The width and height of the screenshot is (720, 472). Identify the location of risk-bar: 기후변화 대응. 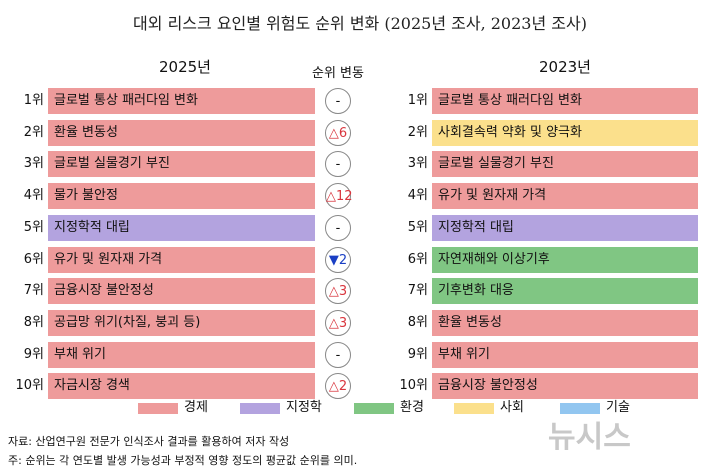
(565, 291).